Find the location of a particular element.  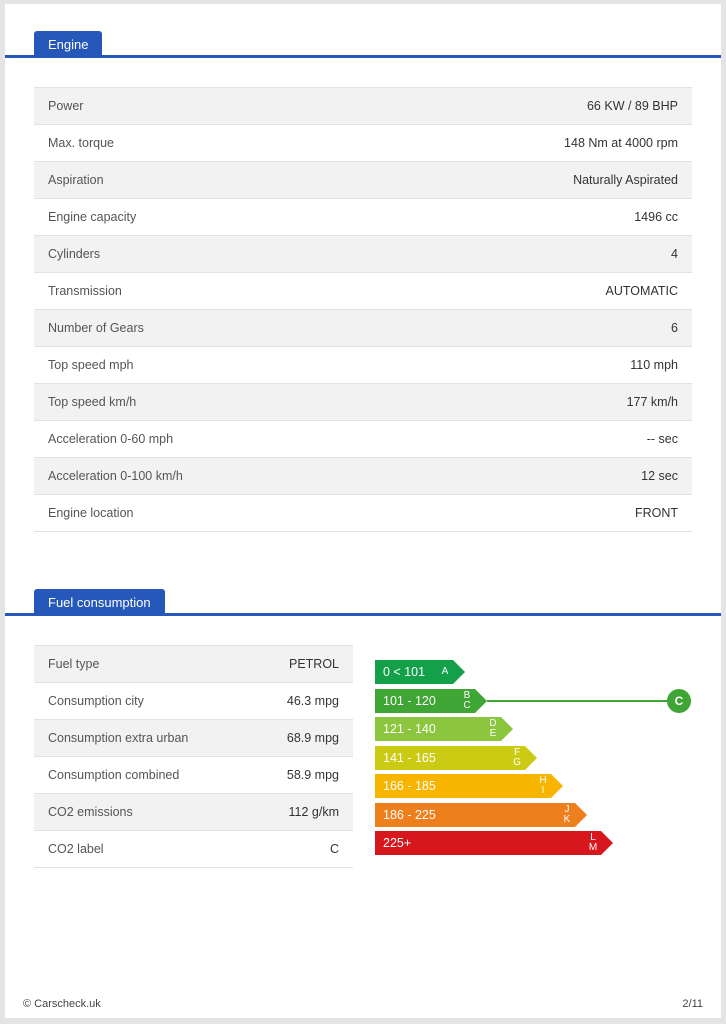

engine-spec-row: Aspiration Naturally Aspirated is located at coordinates (363, 180).